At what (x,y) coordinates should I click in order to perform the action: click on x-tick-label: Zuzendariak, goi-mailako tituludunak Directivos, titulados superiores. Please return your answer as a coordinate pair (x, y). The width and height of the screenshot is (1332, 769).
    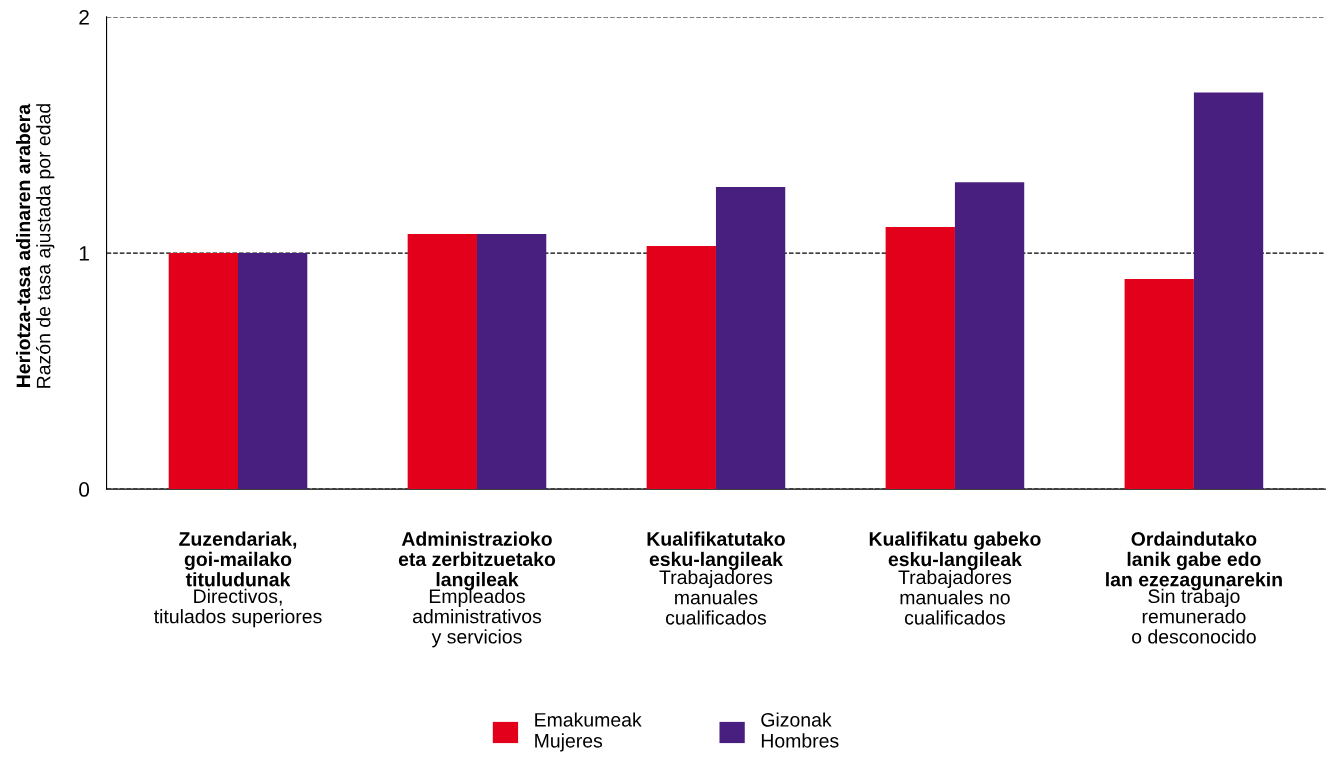
    Looking at the image, I should click on (237, 579).